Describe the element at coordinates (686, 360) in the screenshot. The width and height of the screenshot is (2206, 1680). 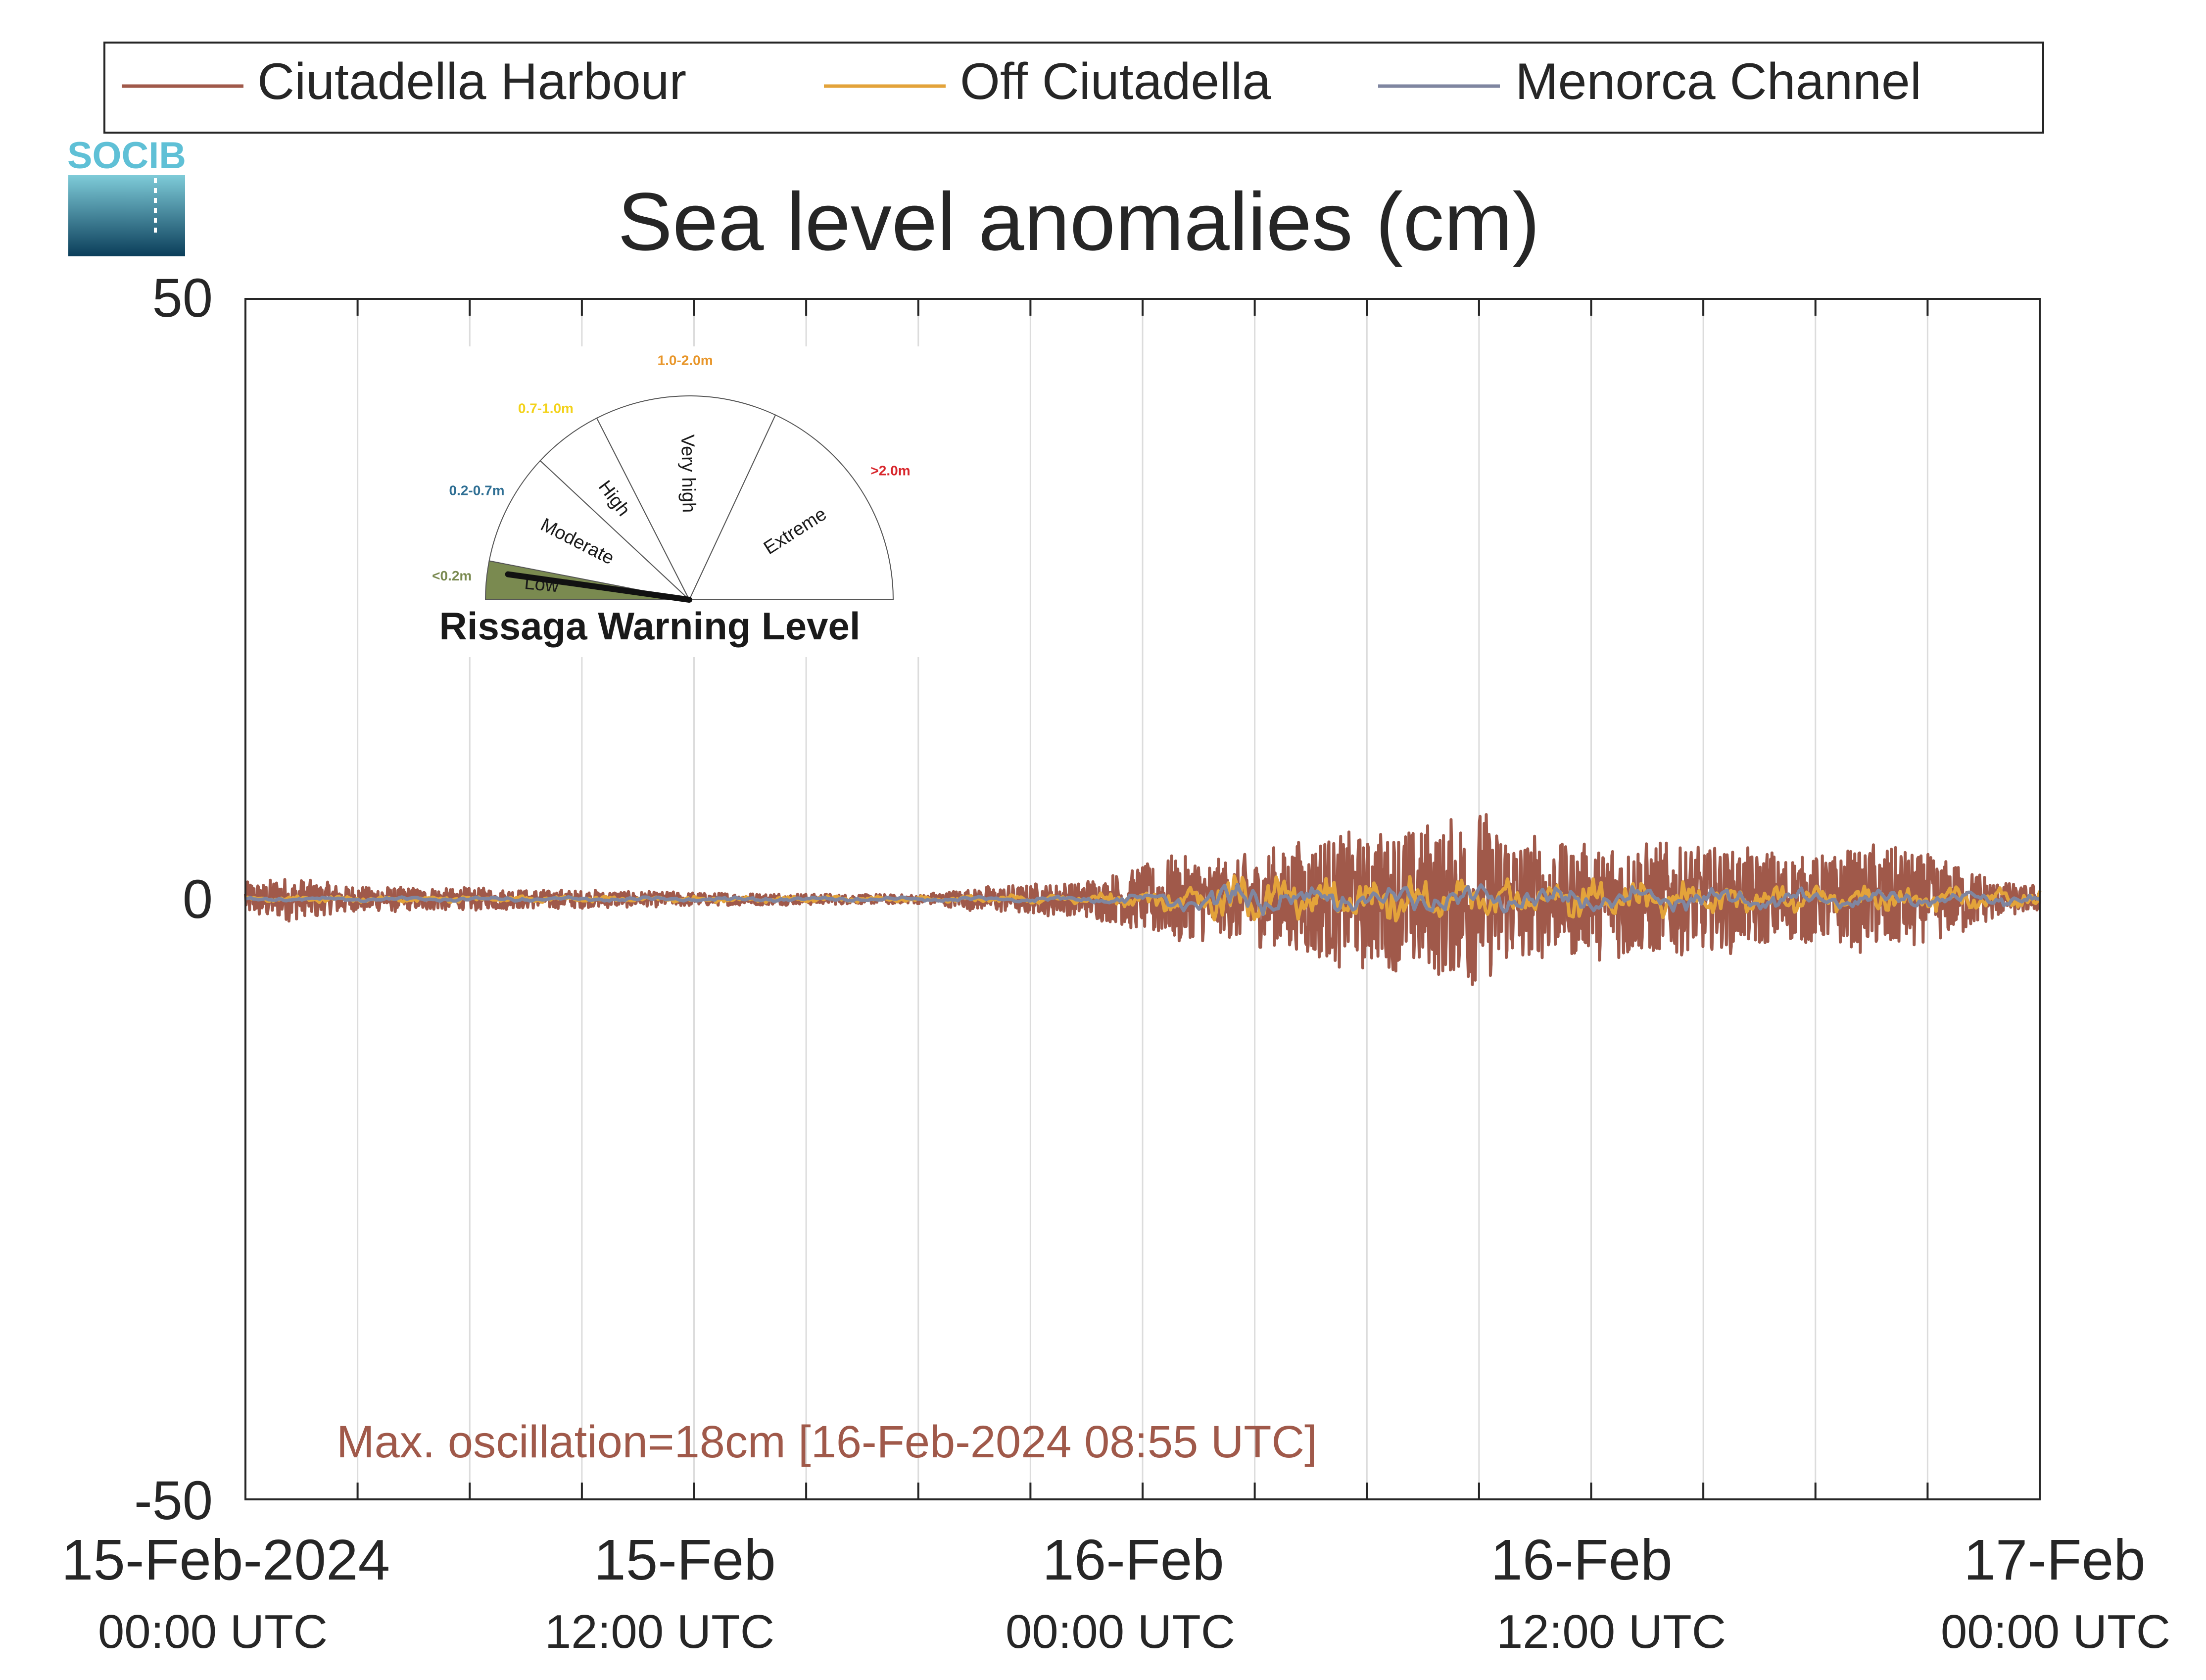
I see `gauge-range-label: 1.0-2.0m` at that location.